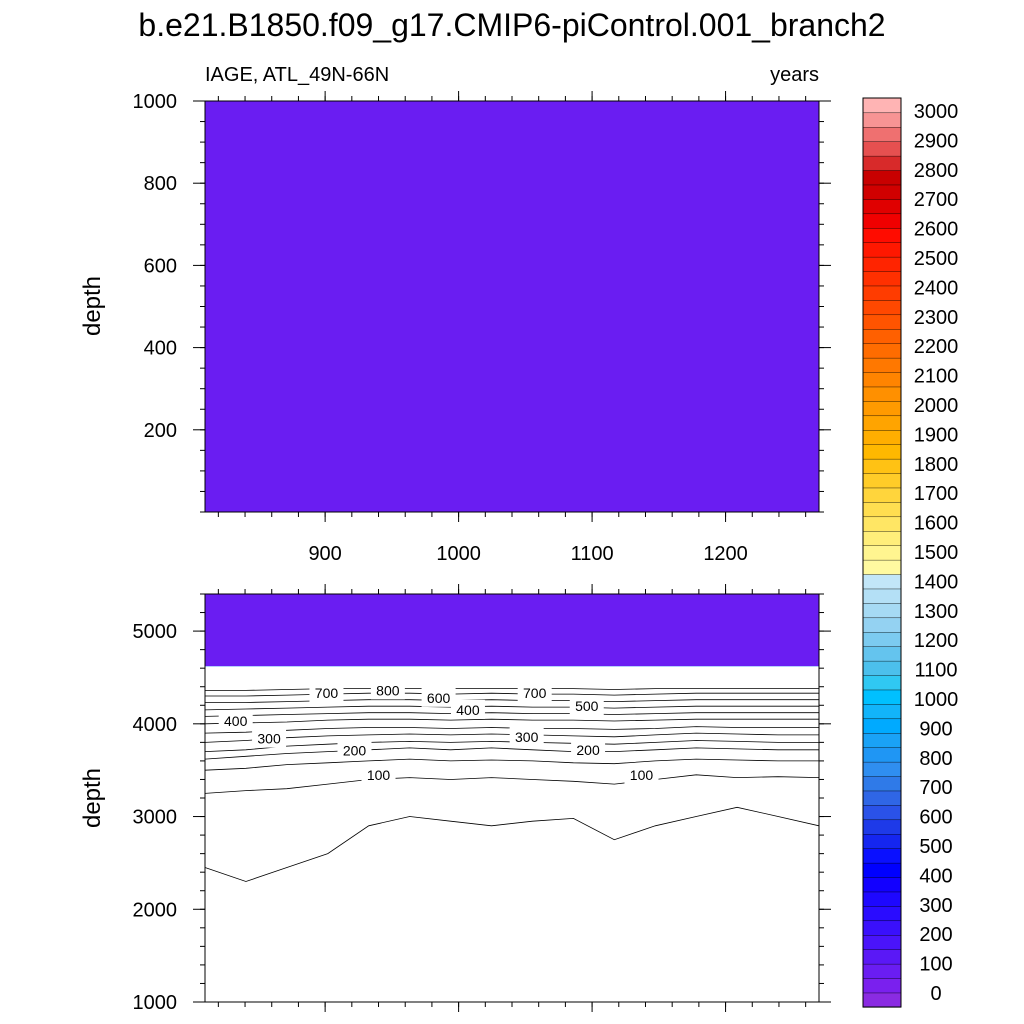  What do you see at coordinates (458, 554) in the screenshot?
I see `x-tick-label: 1000` at bounding box center [458, 554].